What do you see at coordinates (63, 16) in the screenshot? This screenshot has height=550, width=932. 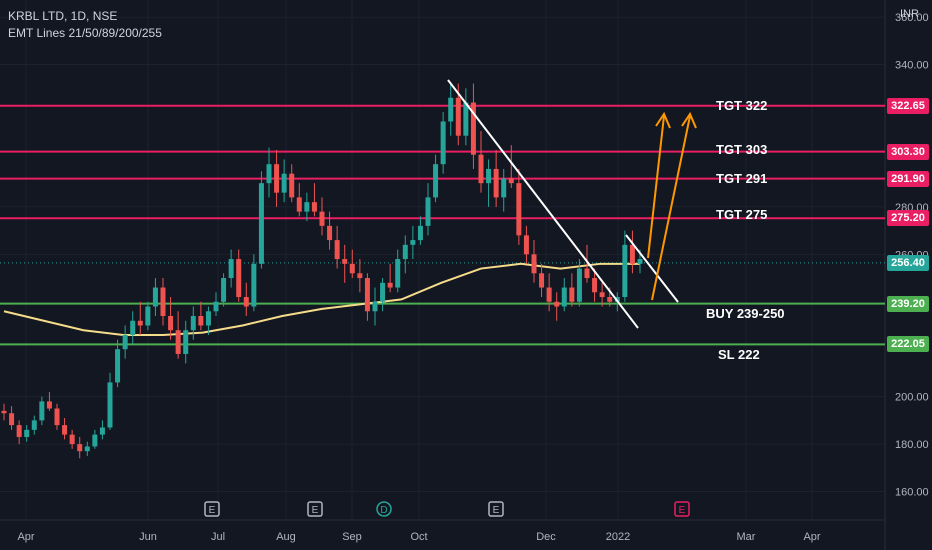 I see `symbol-title: KRBL LTD, 1D, NSE` at bounding box center [63, 16].